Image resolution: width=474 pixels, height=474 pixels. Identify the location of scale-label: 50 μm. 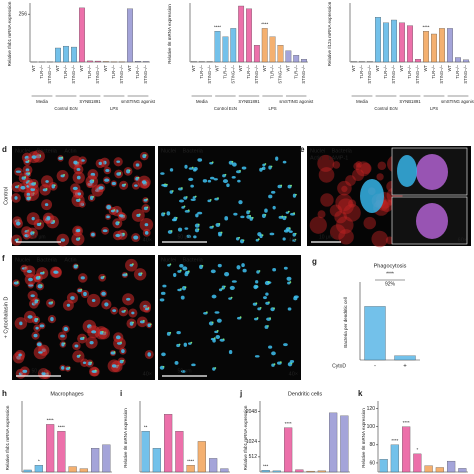
(185, 237).